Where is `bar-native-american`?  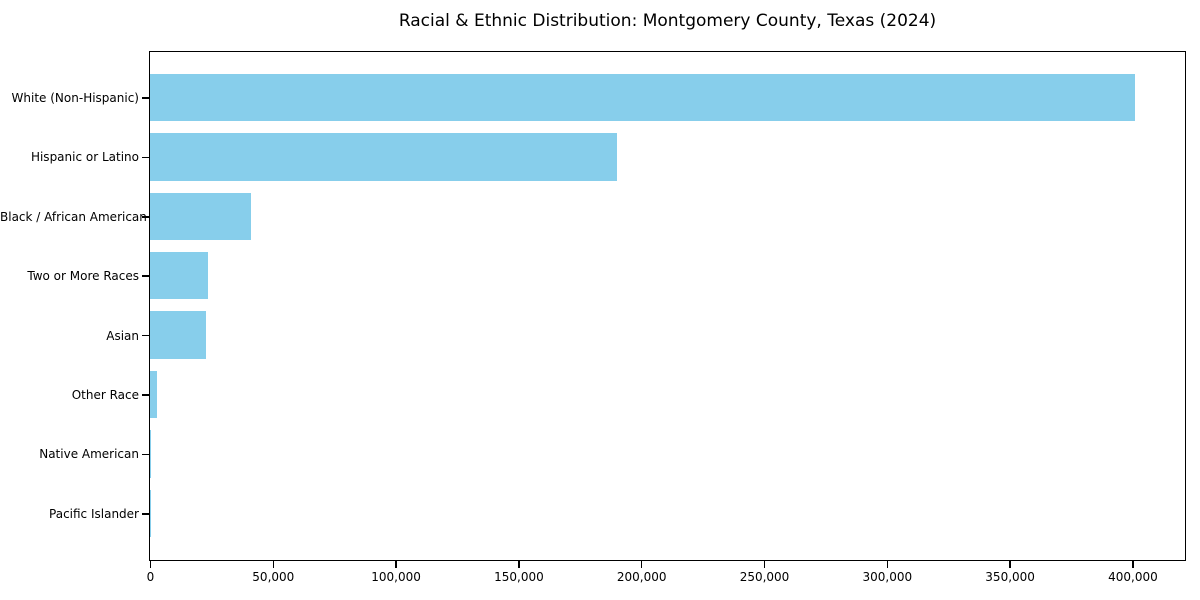 bar-native-american is located at coordinates (151, 454).